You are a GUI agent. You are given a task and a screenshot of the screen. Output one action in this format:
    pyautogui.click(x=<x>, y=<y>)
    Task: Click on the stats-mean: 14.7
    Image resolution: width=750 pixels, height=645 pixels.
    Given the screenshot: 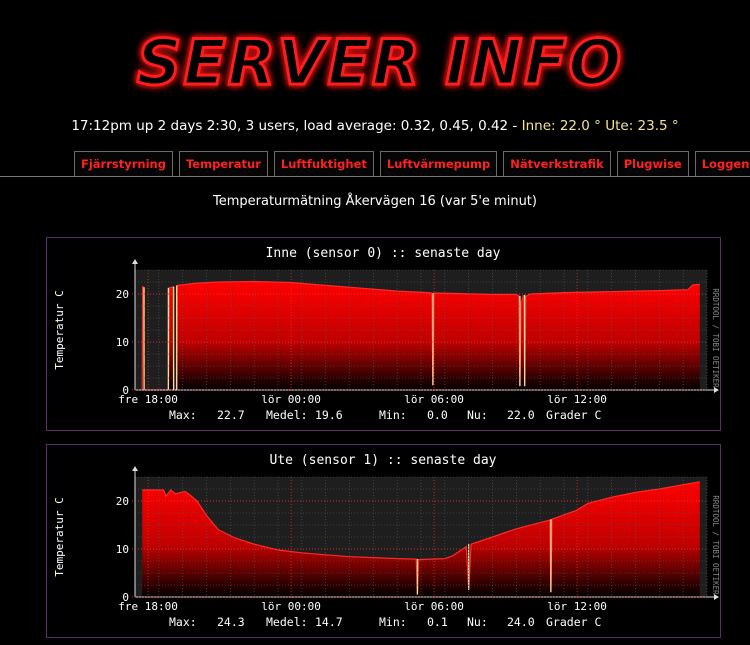 What is the action you would take?
    pyautogui.click(x=329, y=622)
    